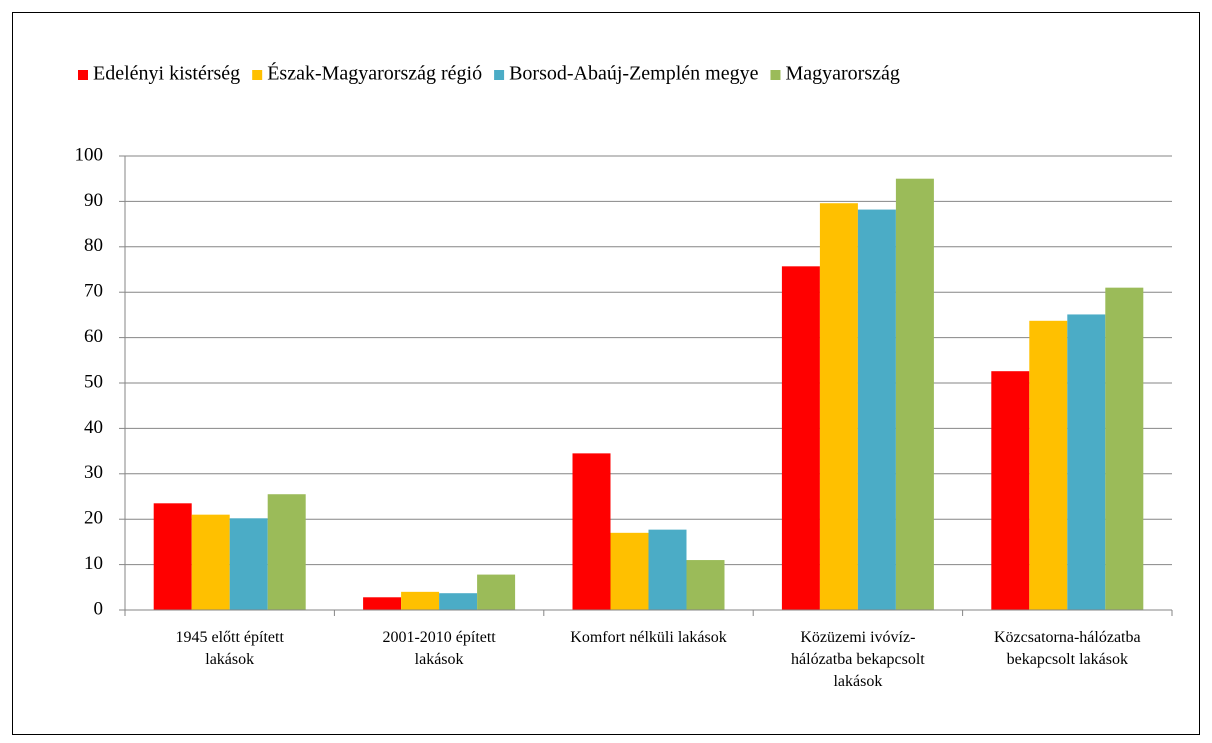 The width and height of the screenshot is (1212, 743). I want to click on y-tick-label: 80, so click(93, 245).